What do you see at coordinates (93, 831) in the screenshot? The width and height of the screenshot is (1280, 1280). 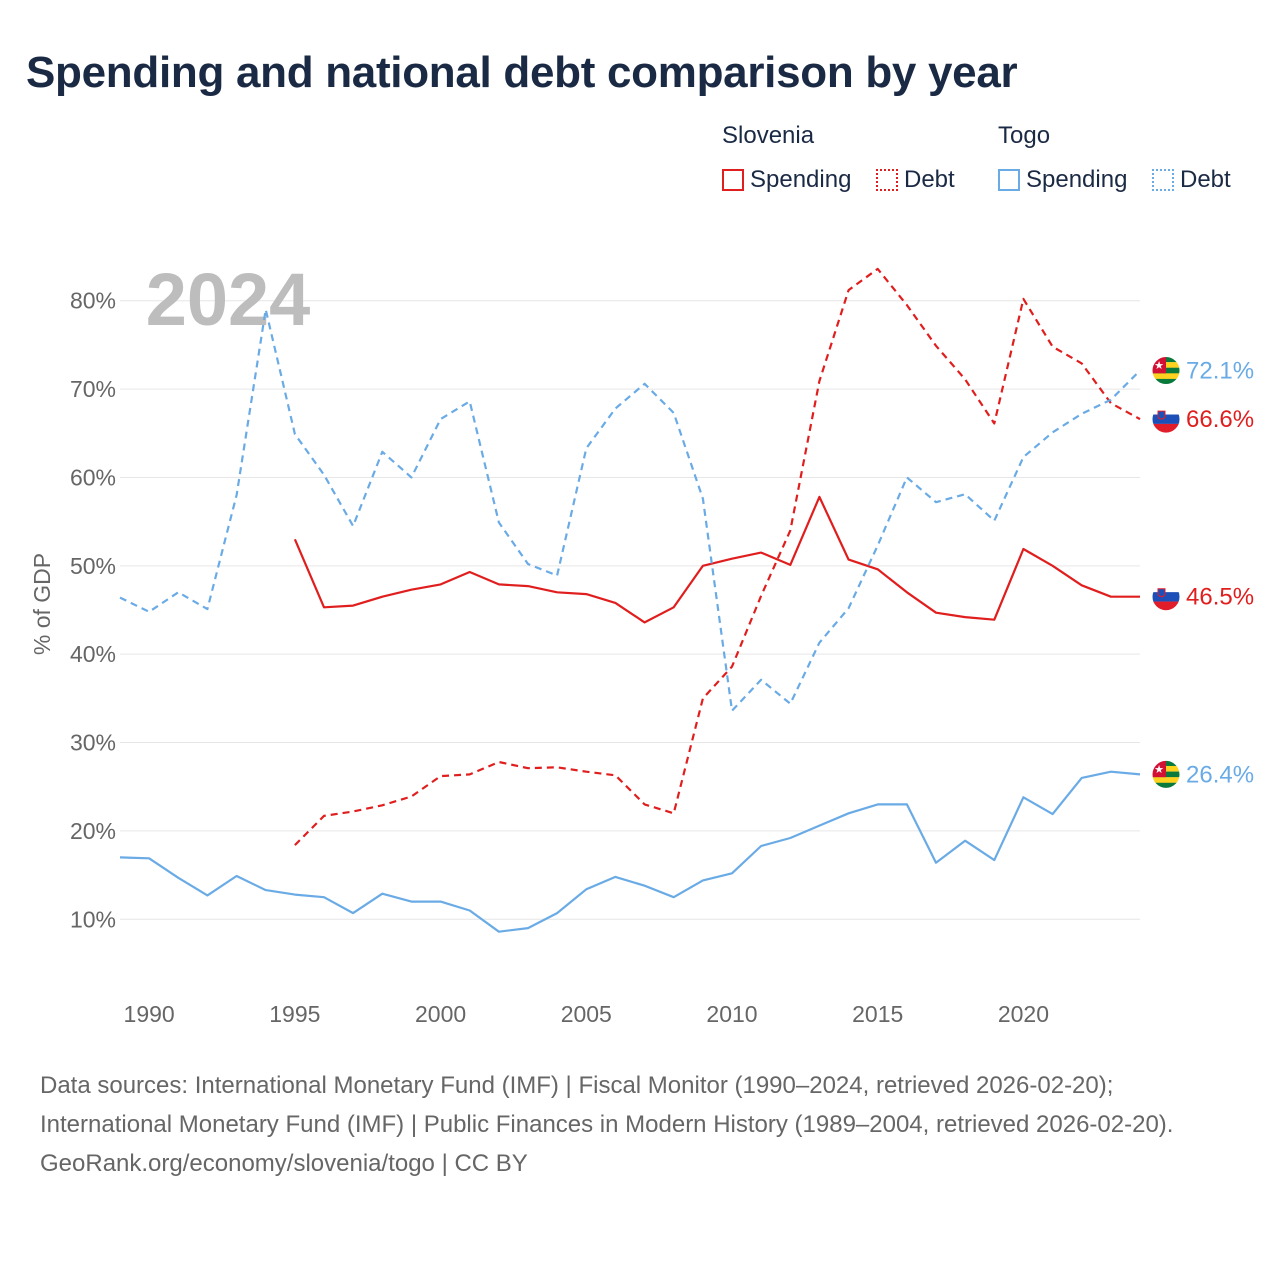 I see `y-tick-label: 20%` at bounding box center [93, 831].